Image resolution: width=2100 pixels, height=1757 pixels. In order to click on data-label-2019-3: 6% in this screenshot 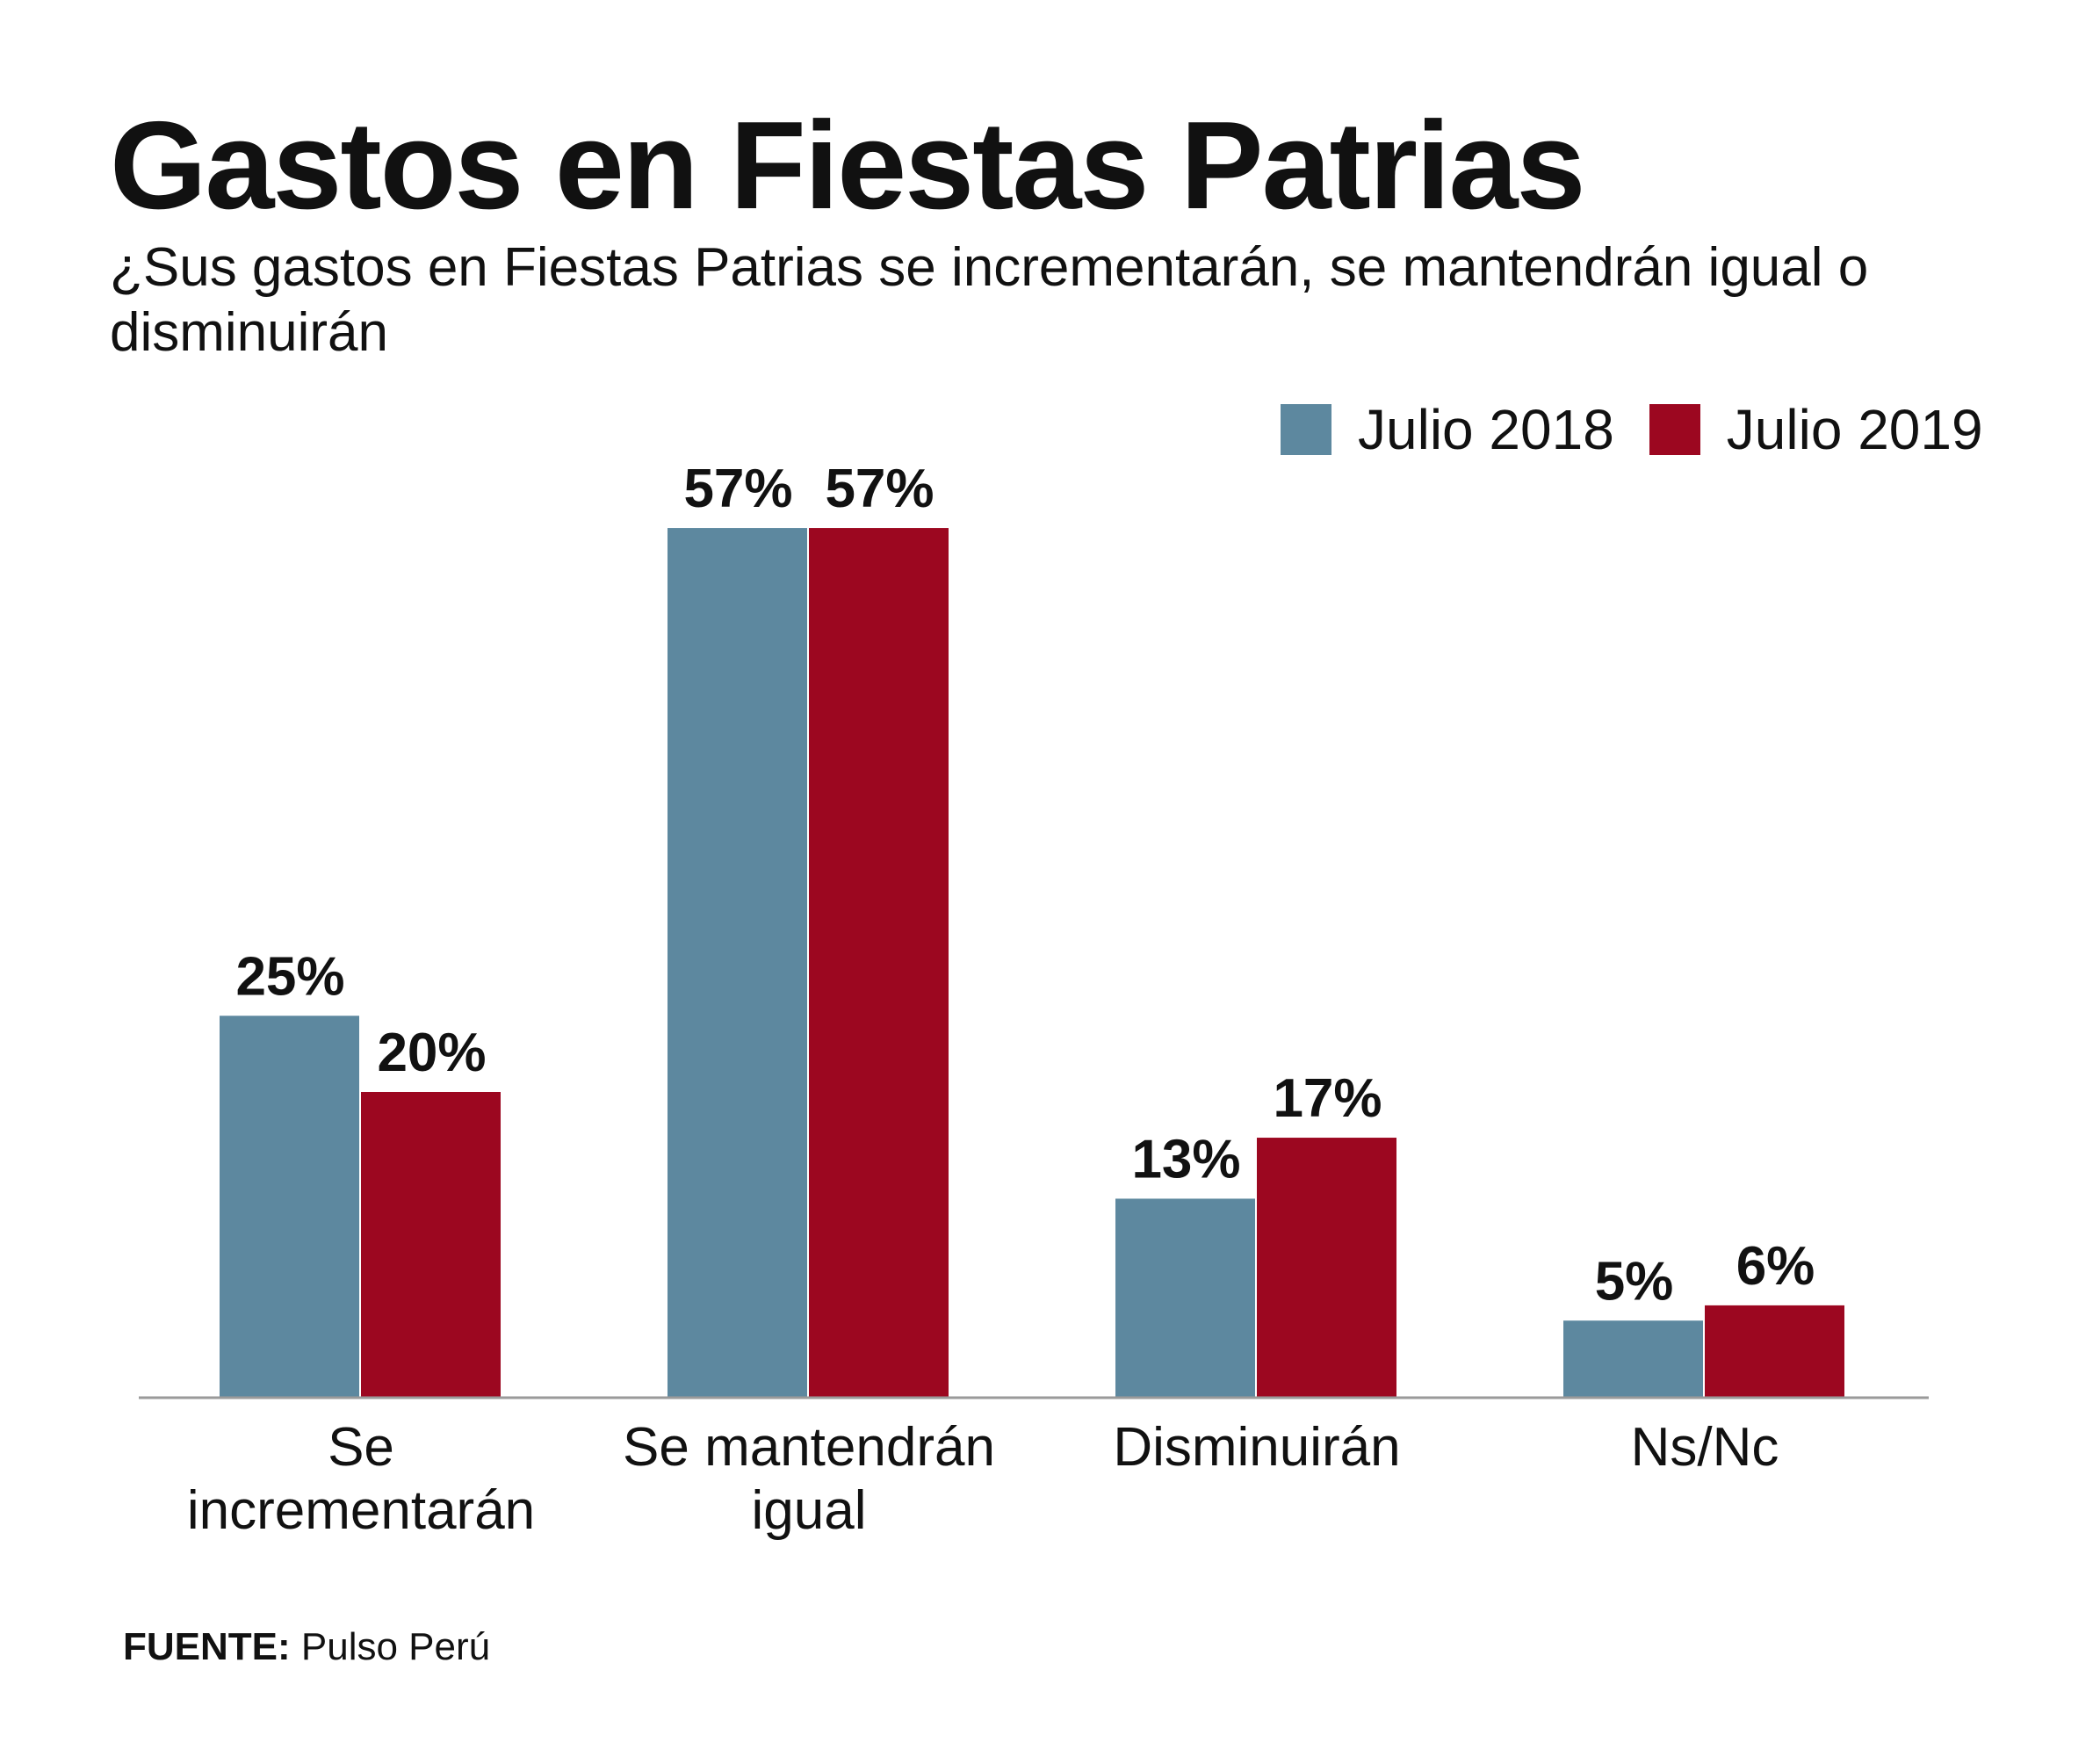, I will do `click(1775, 1266)`.